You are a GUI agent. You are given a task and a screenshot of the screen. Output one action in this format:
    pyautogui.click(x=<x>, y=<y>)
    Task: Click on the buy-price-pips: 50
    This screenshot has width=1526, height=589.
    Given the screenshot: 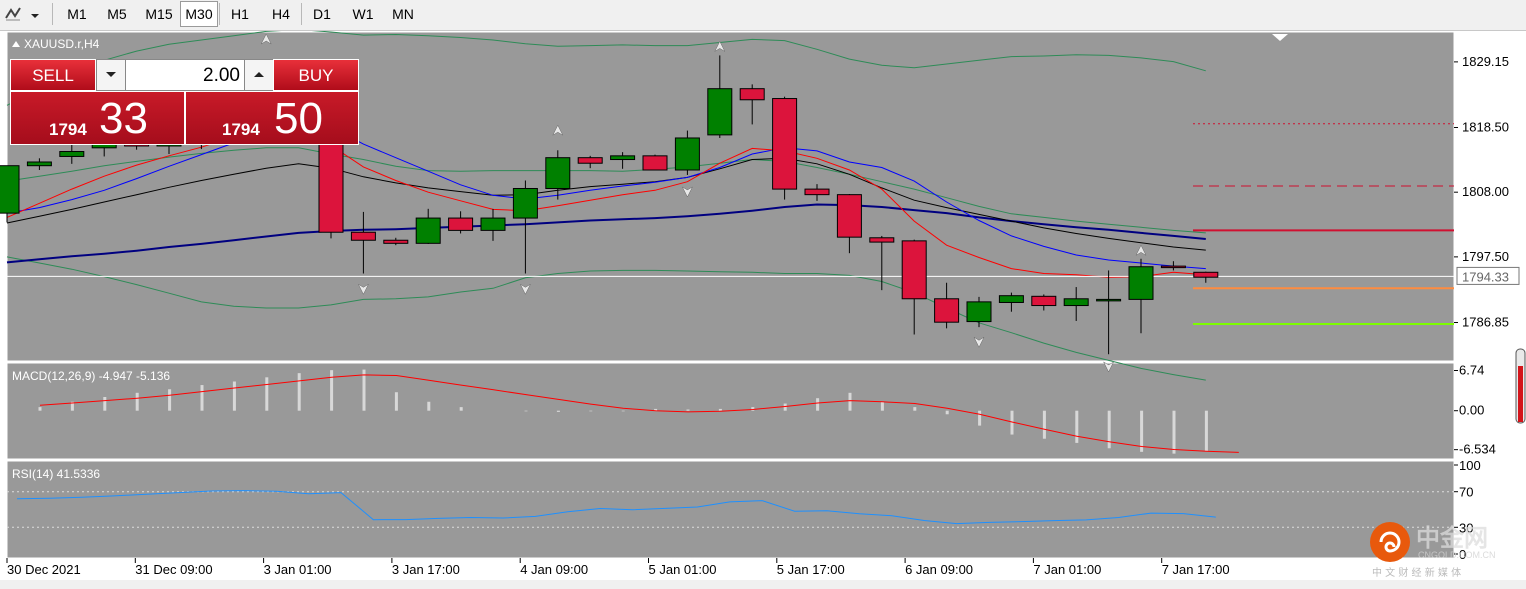 What is the action you would take?
    pyautogui.click(x=298, y=118)
    